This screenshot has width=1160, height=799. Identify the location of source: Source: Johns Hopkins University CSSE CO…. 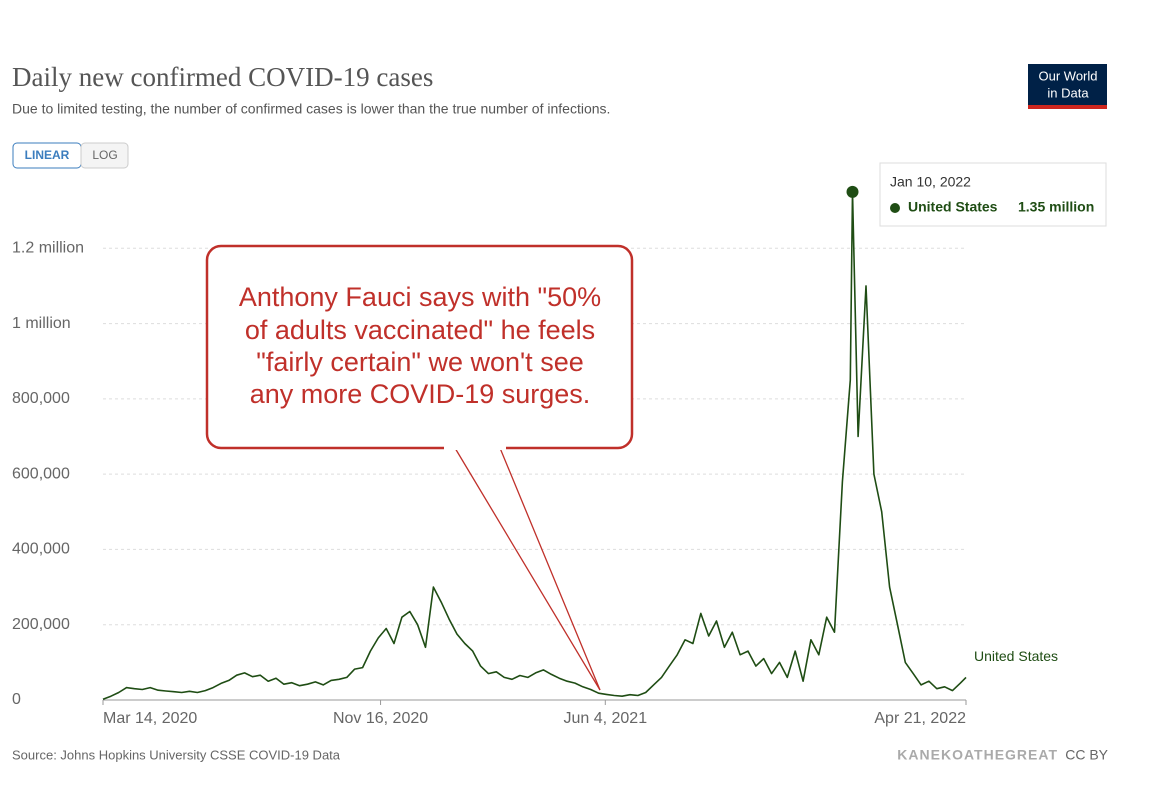
(176, 754).